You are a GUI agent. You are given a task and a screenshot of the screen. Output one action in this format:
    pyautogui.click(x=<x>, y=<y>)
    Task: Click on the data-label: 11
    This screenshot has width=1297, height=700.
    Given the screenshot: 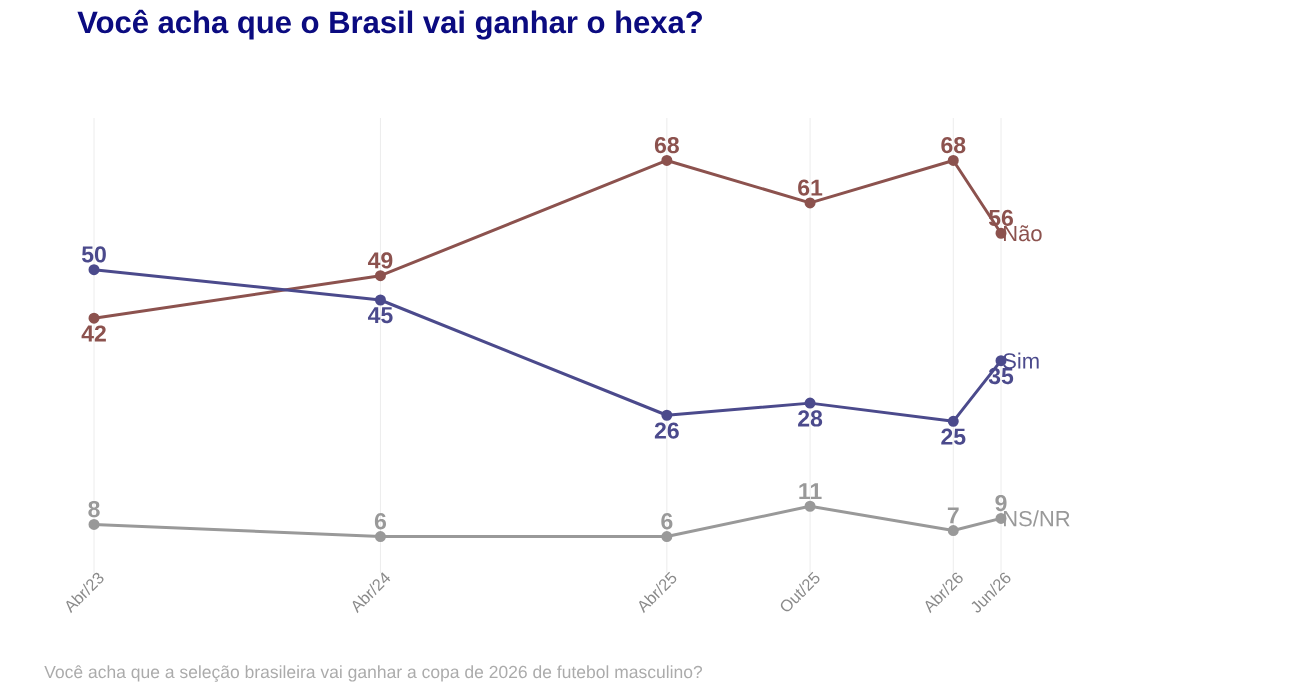 What is the action you would take?
    pyautogui.click(x=810, y=491)
    